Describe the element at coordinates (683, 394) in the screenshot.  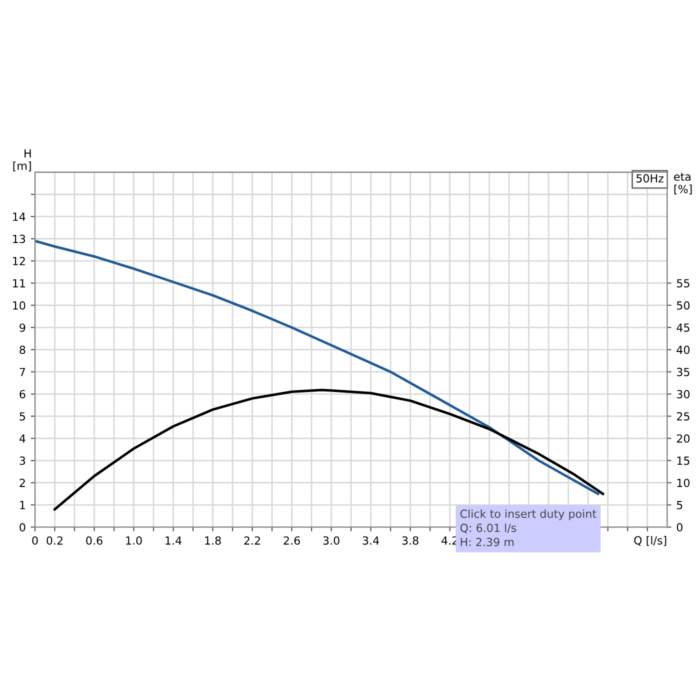
I see `y2-tick-label: 30` at that location.